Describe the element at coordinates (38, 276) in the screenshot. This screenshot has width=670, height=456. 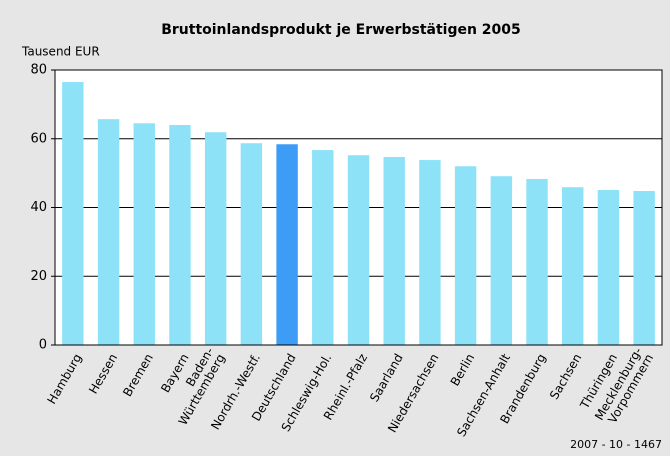
I see `y-tick-label: 20` at that location.